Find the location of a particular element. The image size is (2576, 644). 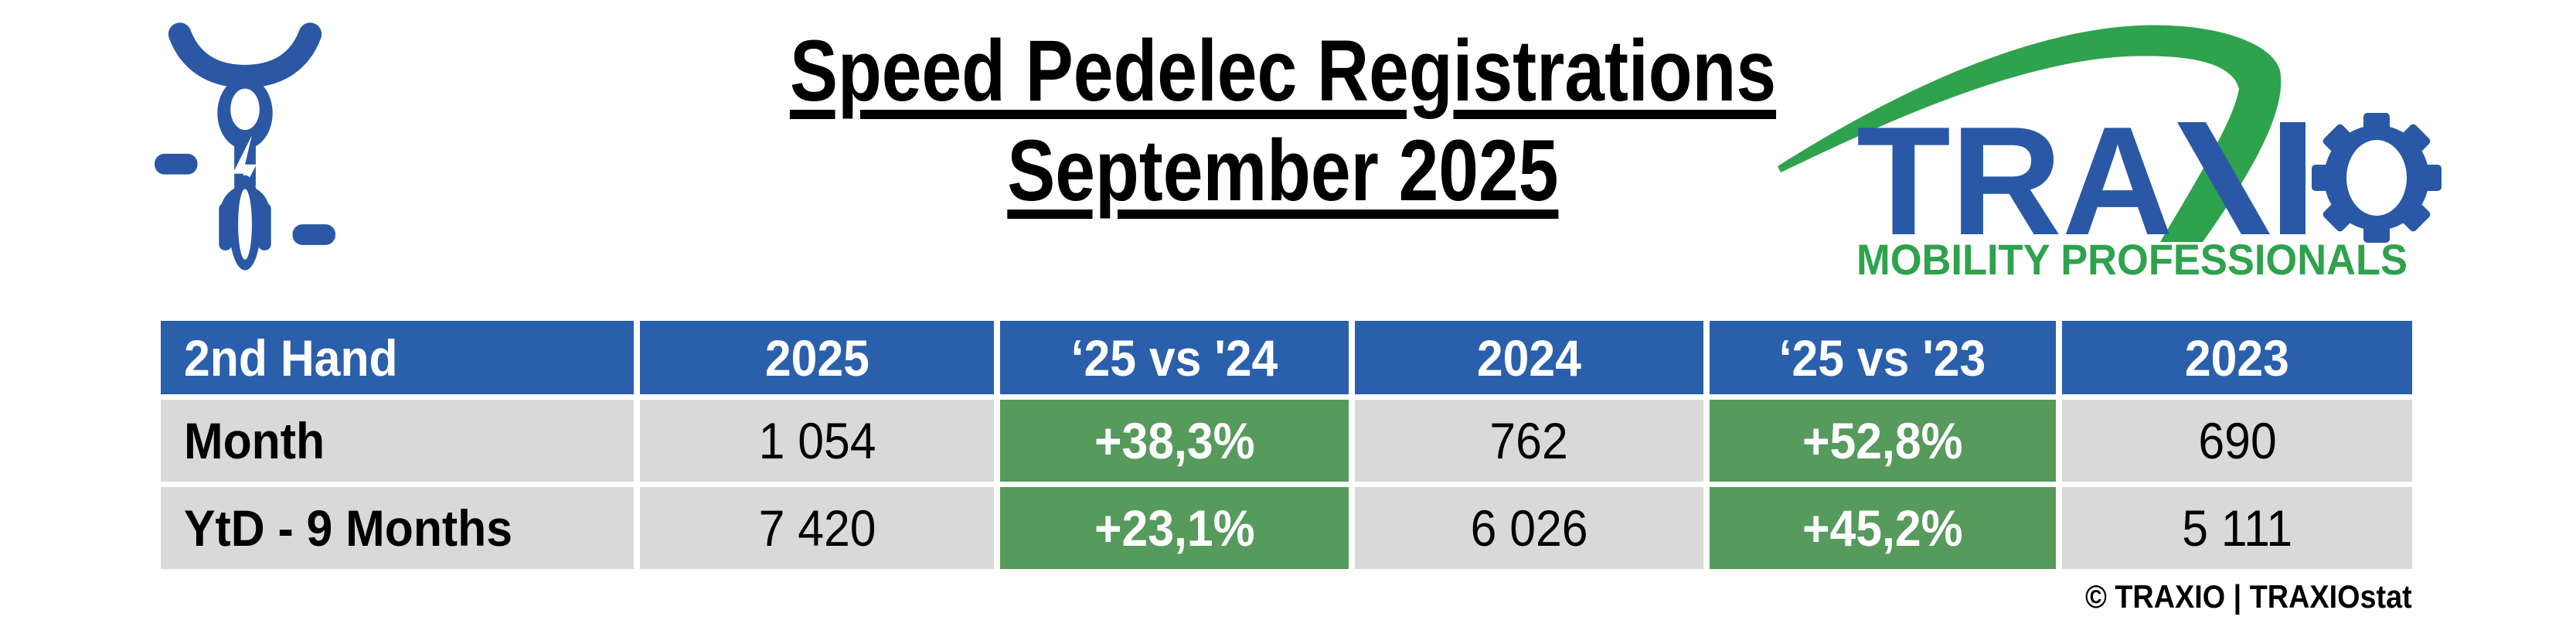

logo-letter-i is located at coordinates (2292, 178).